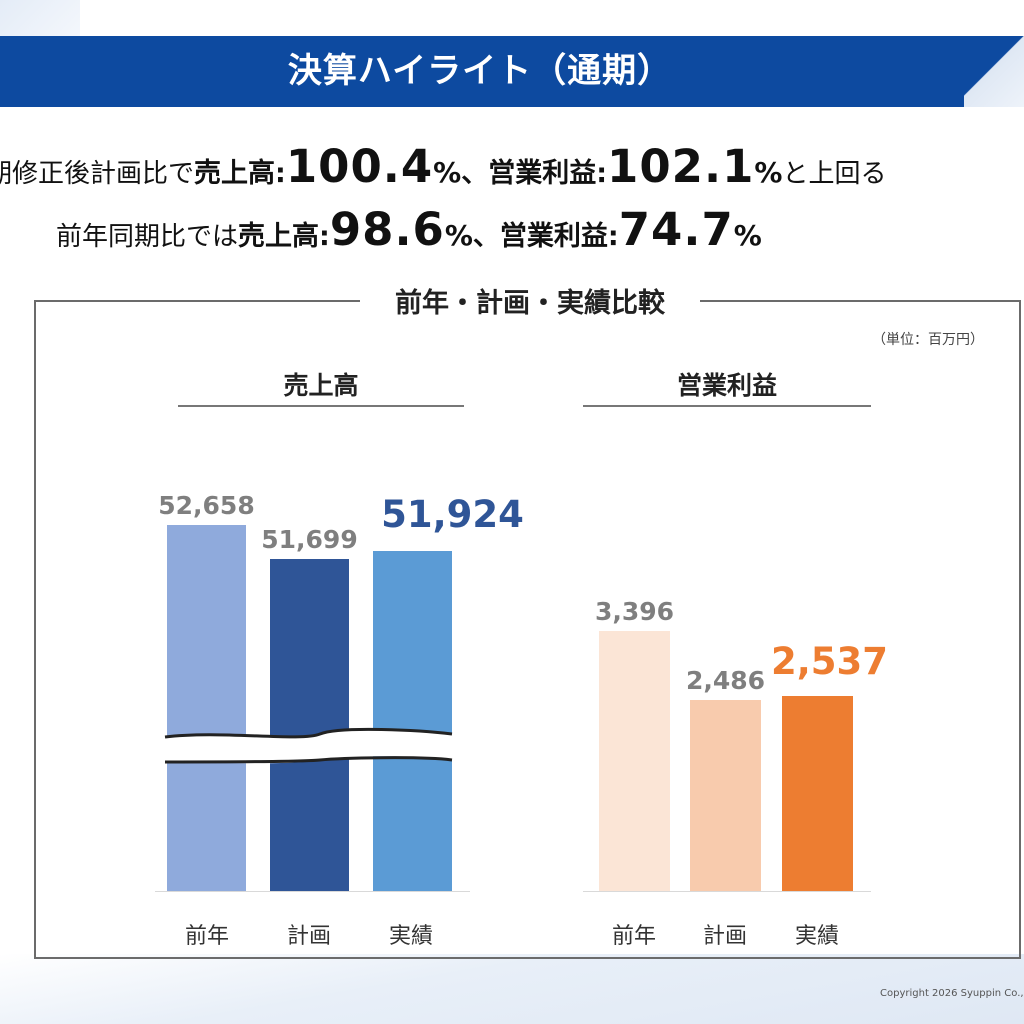 The image size is (1024, 1024). I want to click on sales-value-prev: 52,658, so click(206, 506).